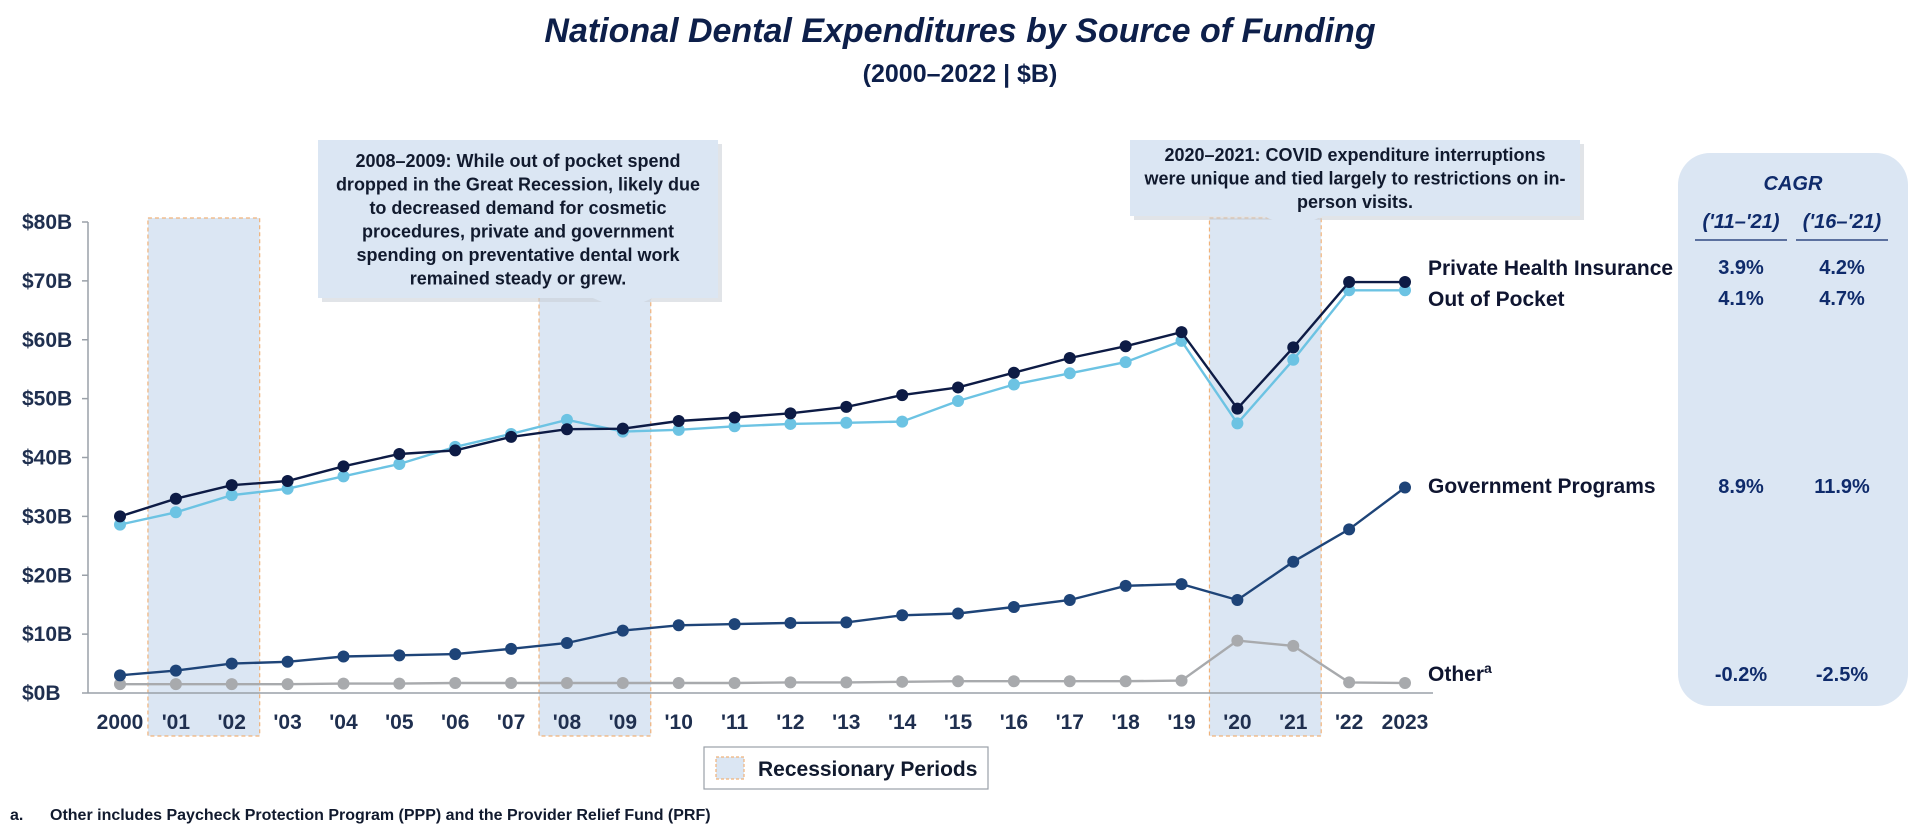 This screenshot has width=1920, height=835. What do you see at coordinates (679, 722) in the screenshot?
I see `x-tick-label: '10` at bounding box center [679, 722].